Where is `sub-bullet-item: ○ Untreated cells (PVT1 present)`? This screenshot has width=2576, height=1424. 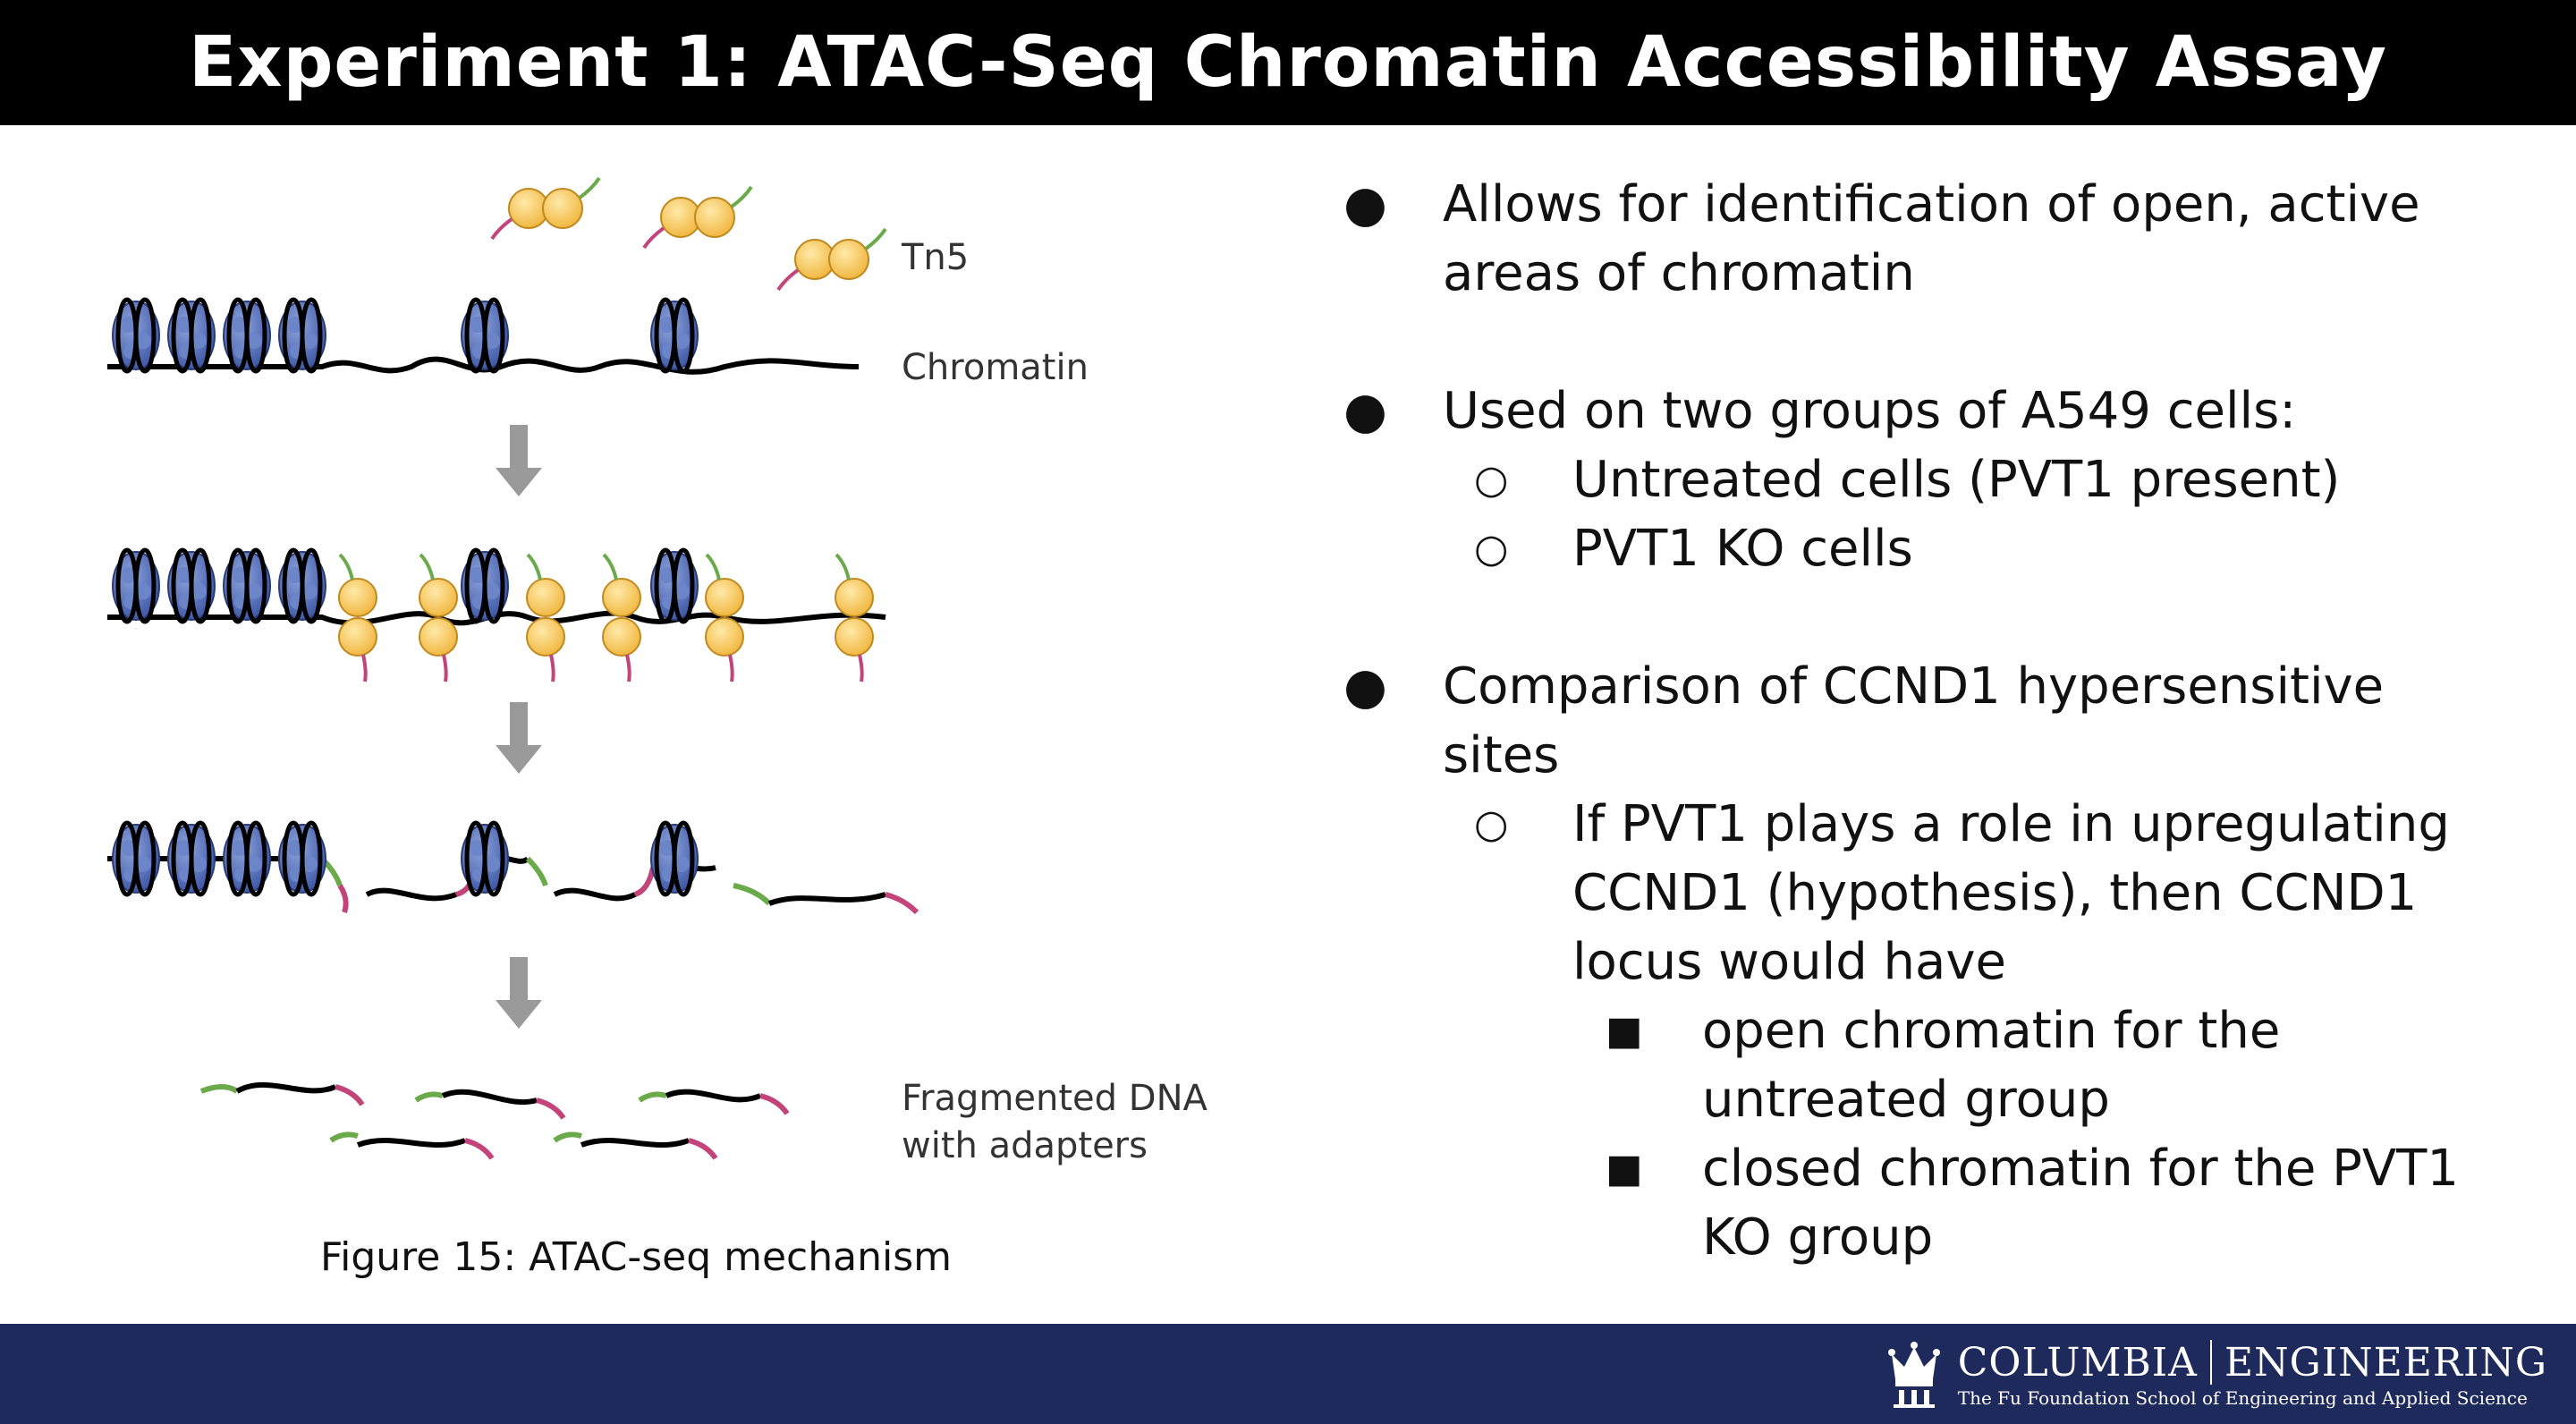
sub-bullet-item: ○ Untreated cells (PVT1 present) is located at coordinates (1923, 479).